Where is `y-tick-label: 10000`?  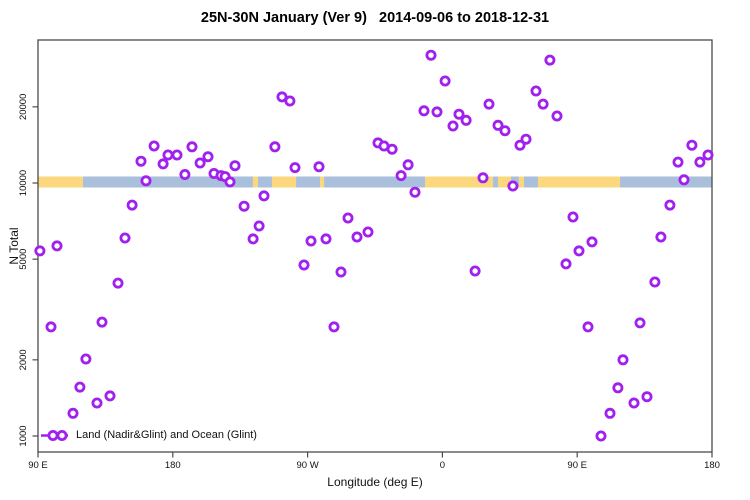 y-tick-label: 10000 is located at coordinates (23, 183).